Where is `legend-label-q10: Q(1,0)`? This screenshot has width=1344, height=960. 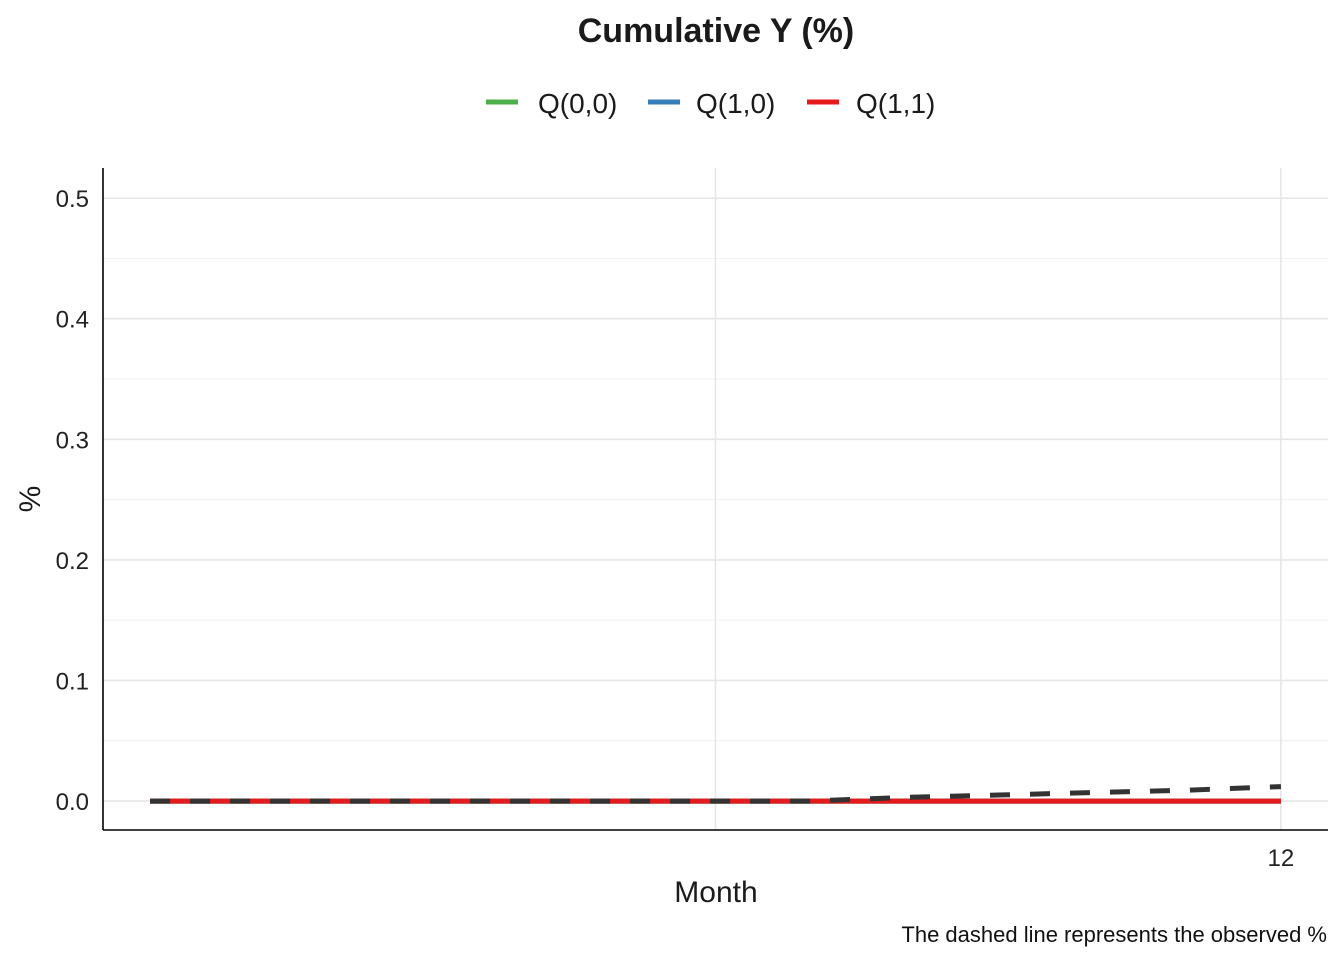 legend-label-q10: Q(1,0) is located at coordinates (735, 103).